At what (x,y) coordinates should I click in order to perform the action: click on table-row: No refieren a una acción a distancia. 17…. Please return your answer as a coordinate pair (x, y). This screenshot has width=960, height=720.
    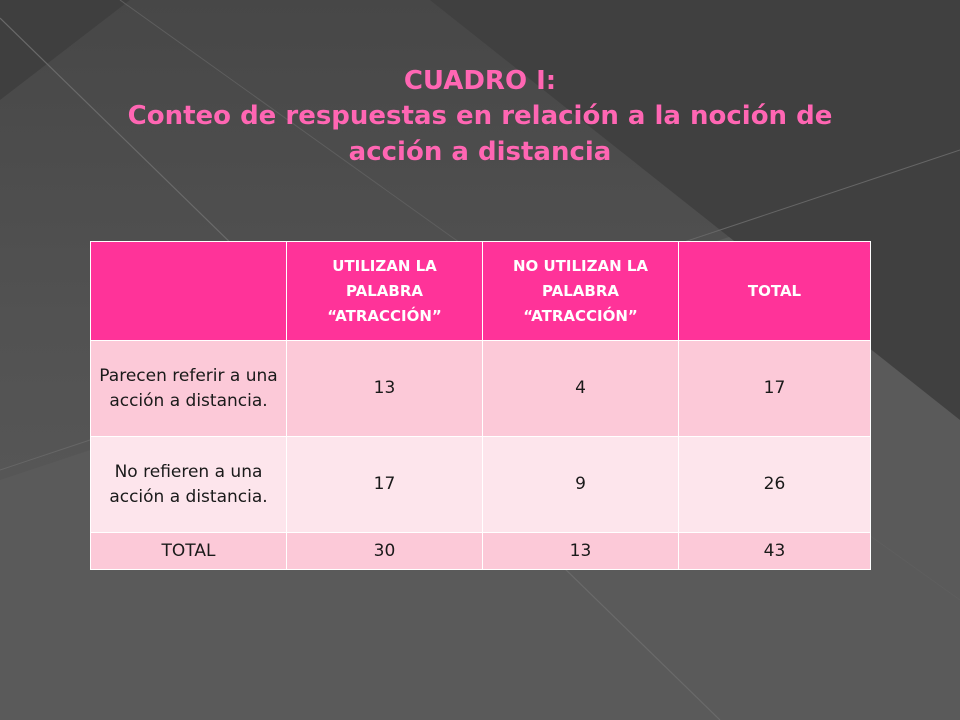
    Looking at the image, I should click on (480, 484).